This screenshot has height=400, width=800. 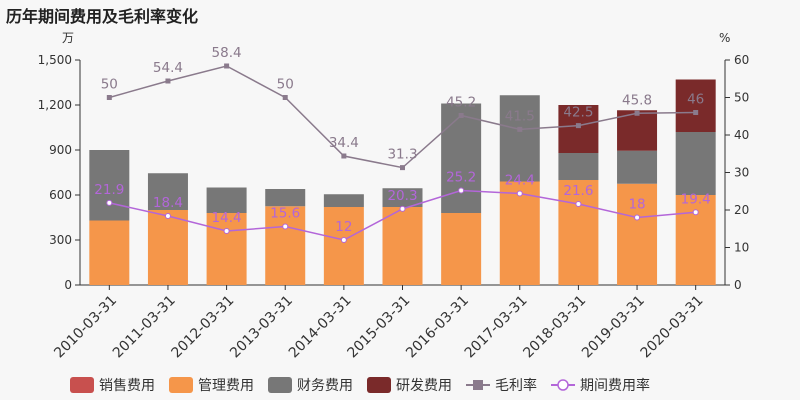 I want to click on right-unit-label: %, so click(x=724, y=38).